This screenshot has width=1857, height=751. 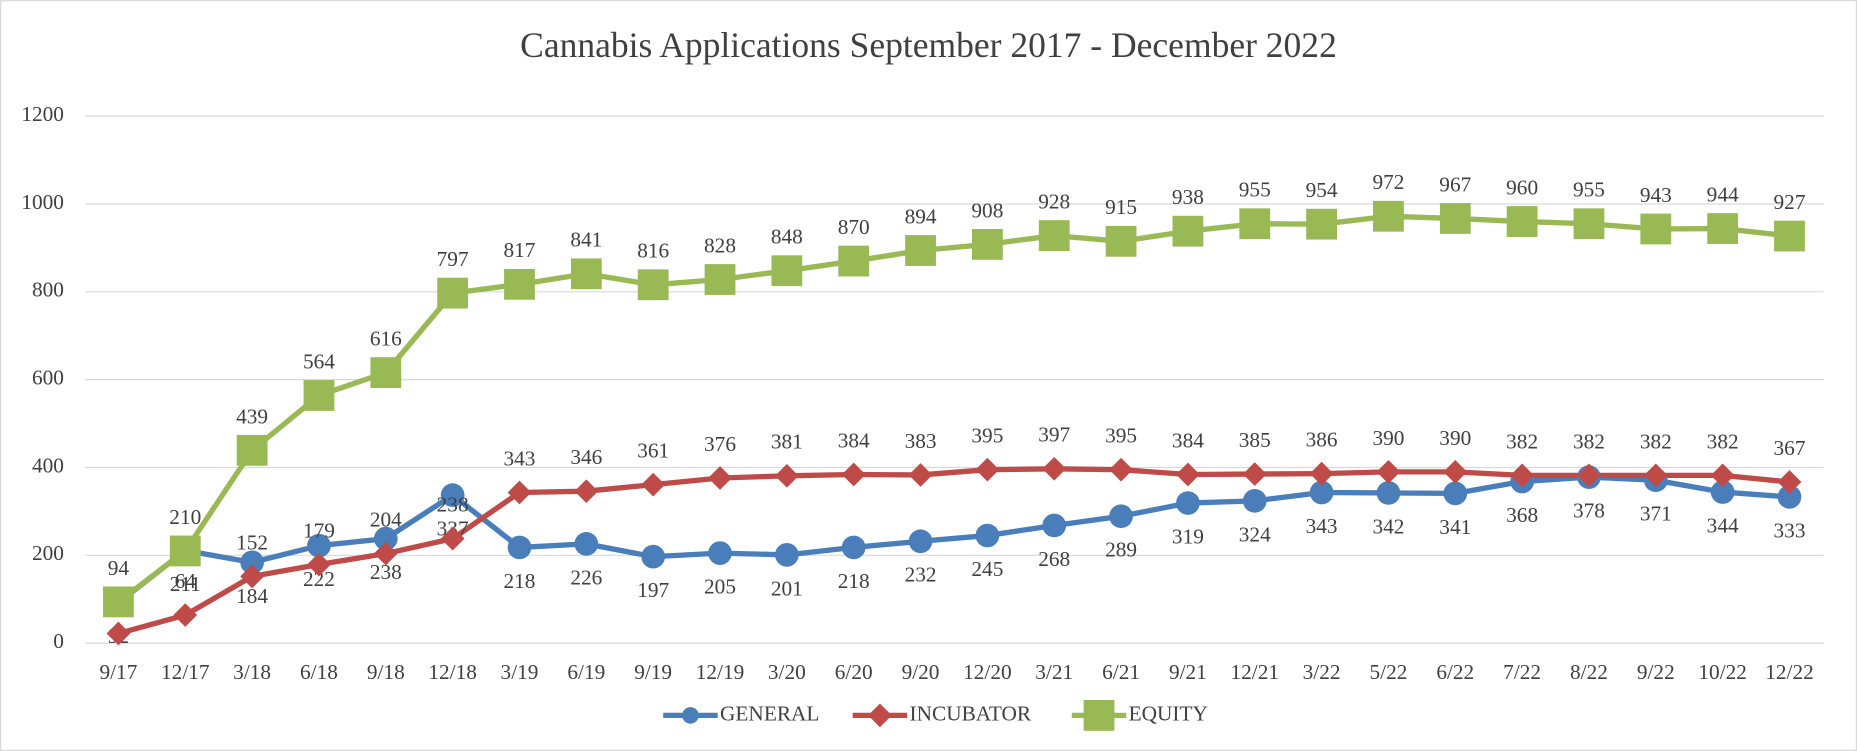 I want to click on value-label: 371, so click(x=1656, y=514).